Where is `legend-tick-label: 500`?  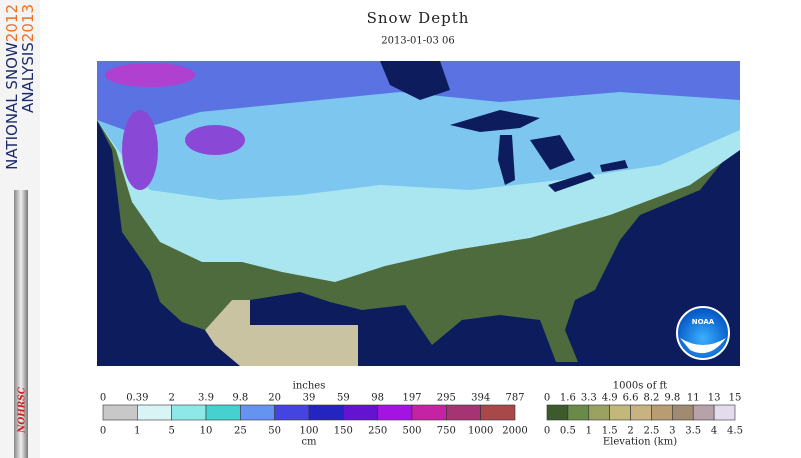
legend-tick-label: 500 is located at coordinates (411, 431).